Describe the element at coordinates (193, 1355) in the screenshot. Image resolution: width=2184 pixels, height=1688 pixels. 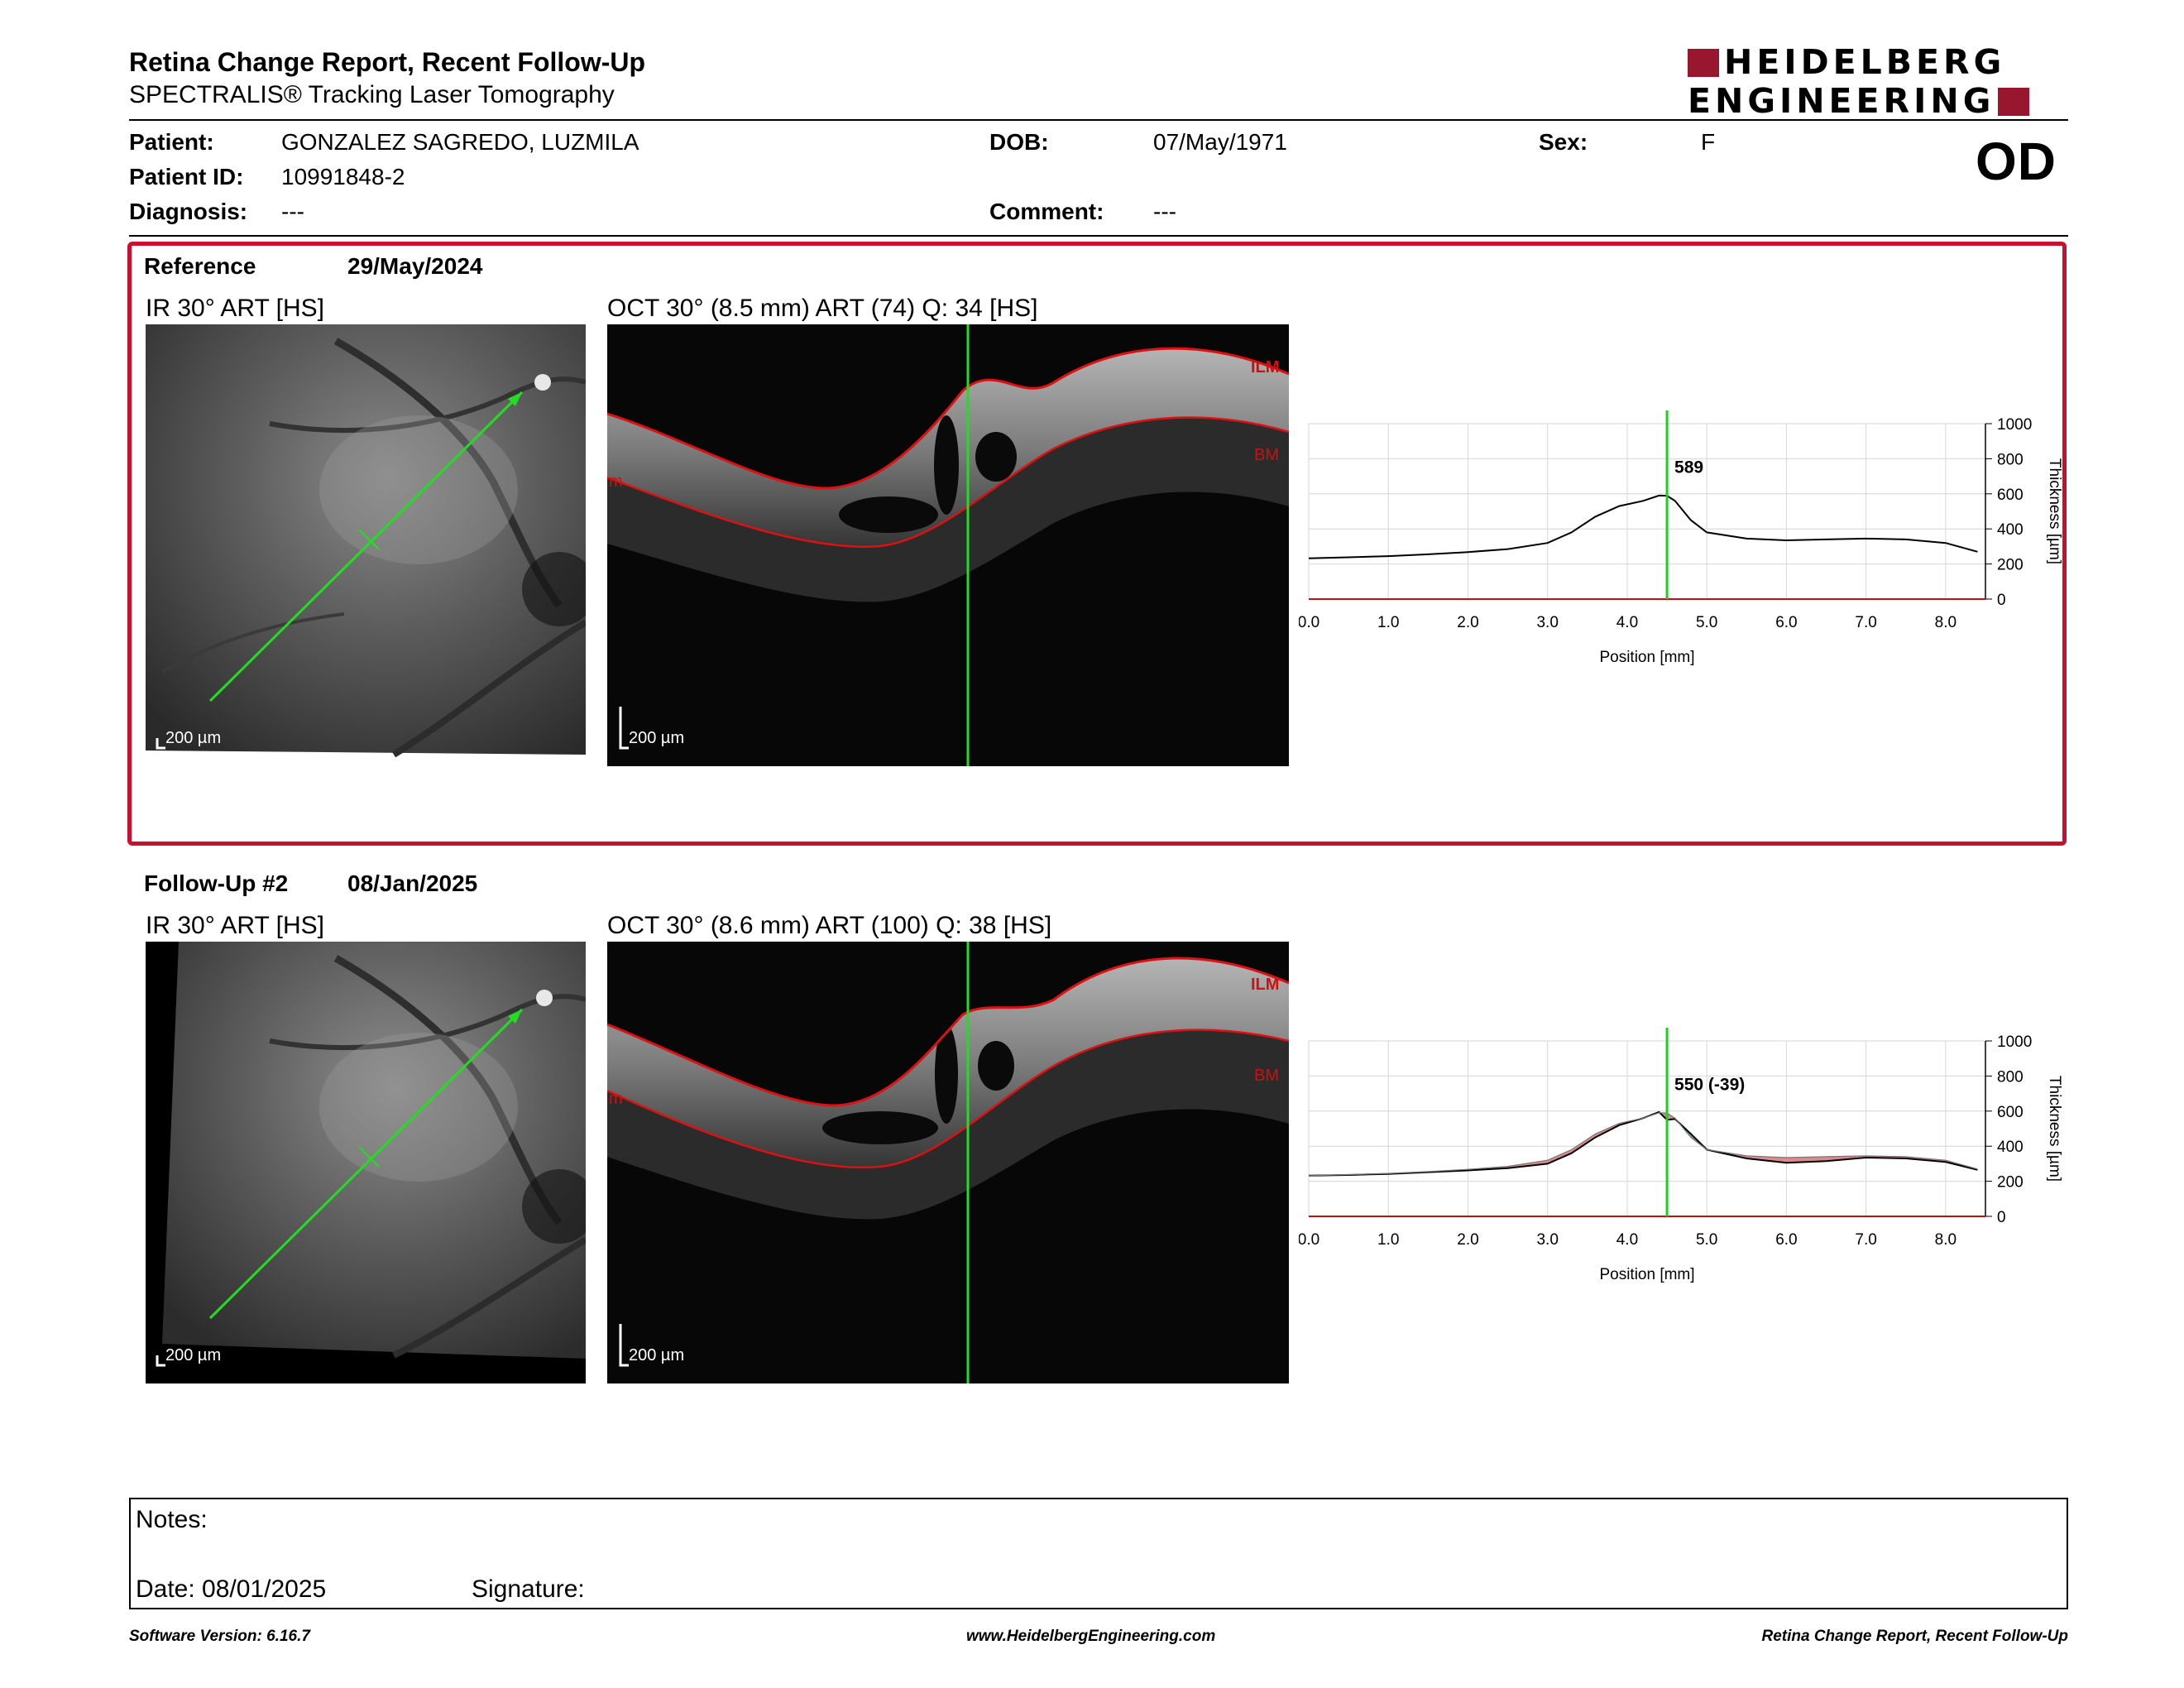
I see `followup-ir-scale: 200 µm` at that location.